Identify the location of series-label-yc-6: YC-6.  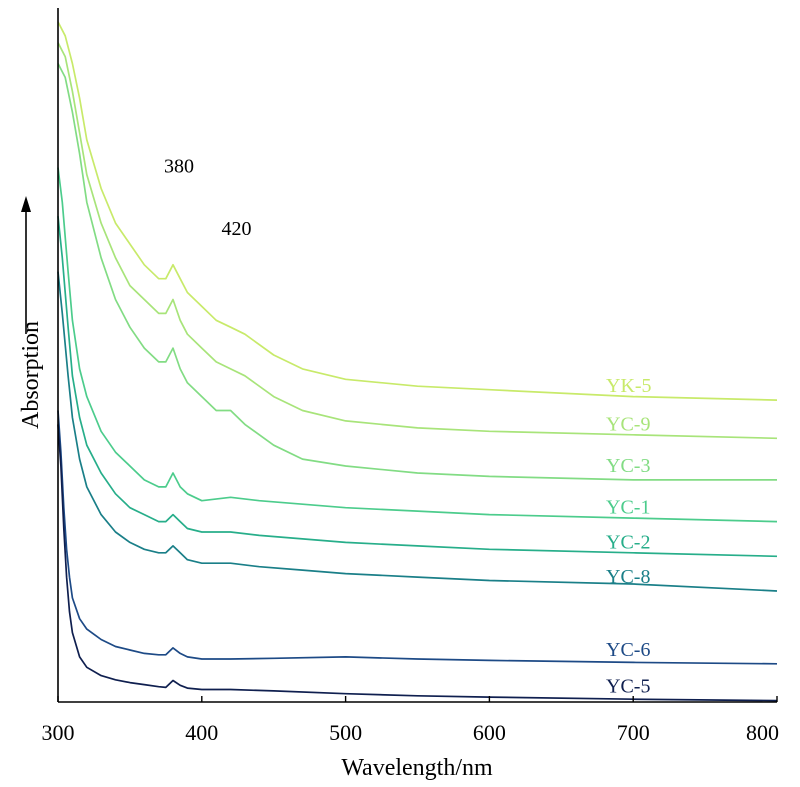
(628, 650).